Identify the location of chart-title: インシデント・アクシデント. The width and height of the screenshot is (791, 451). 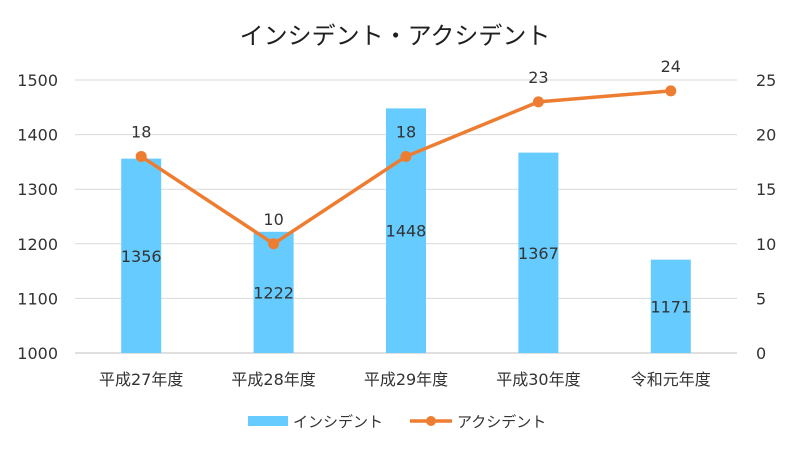
(395, 36).